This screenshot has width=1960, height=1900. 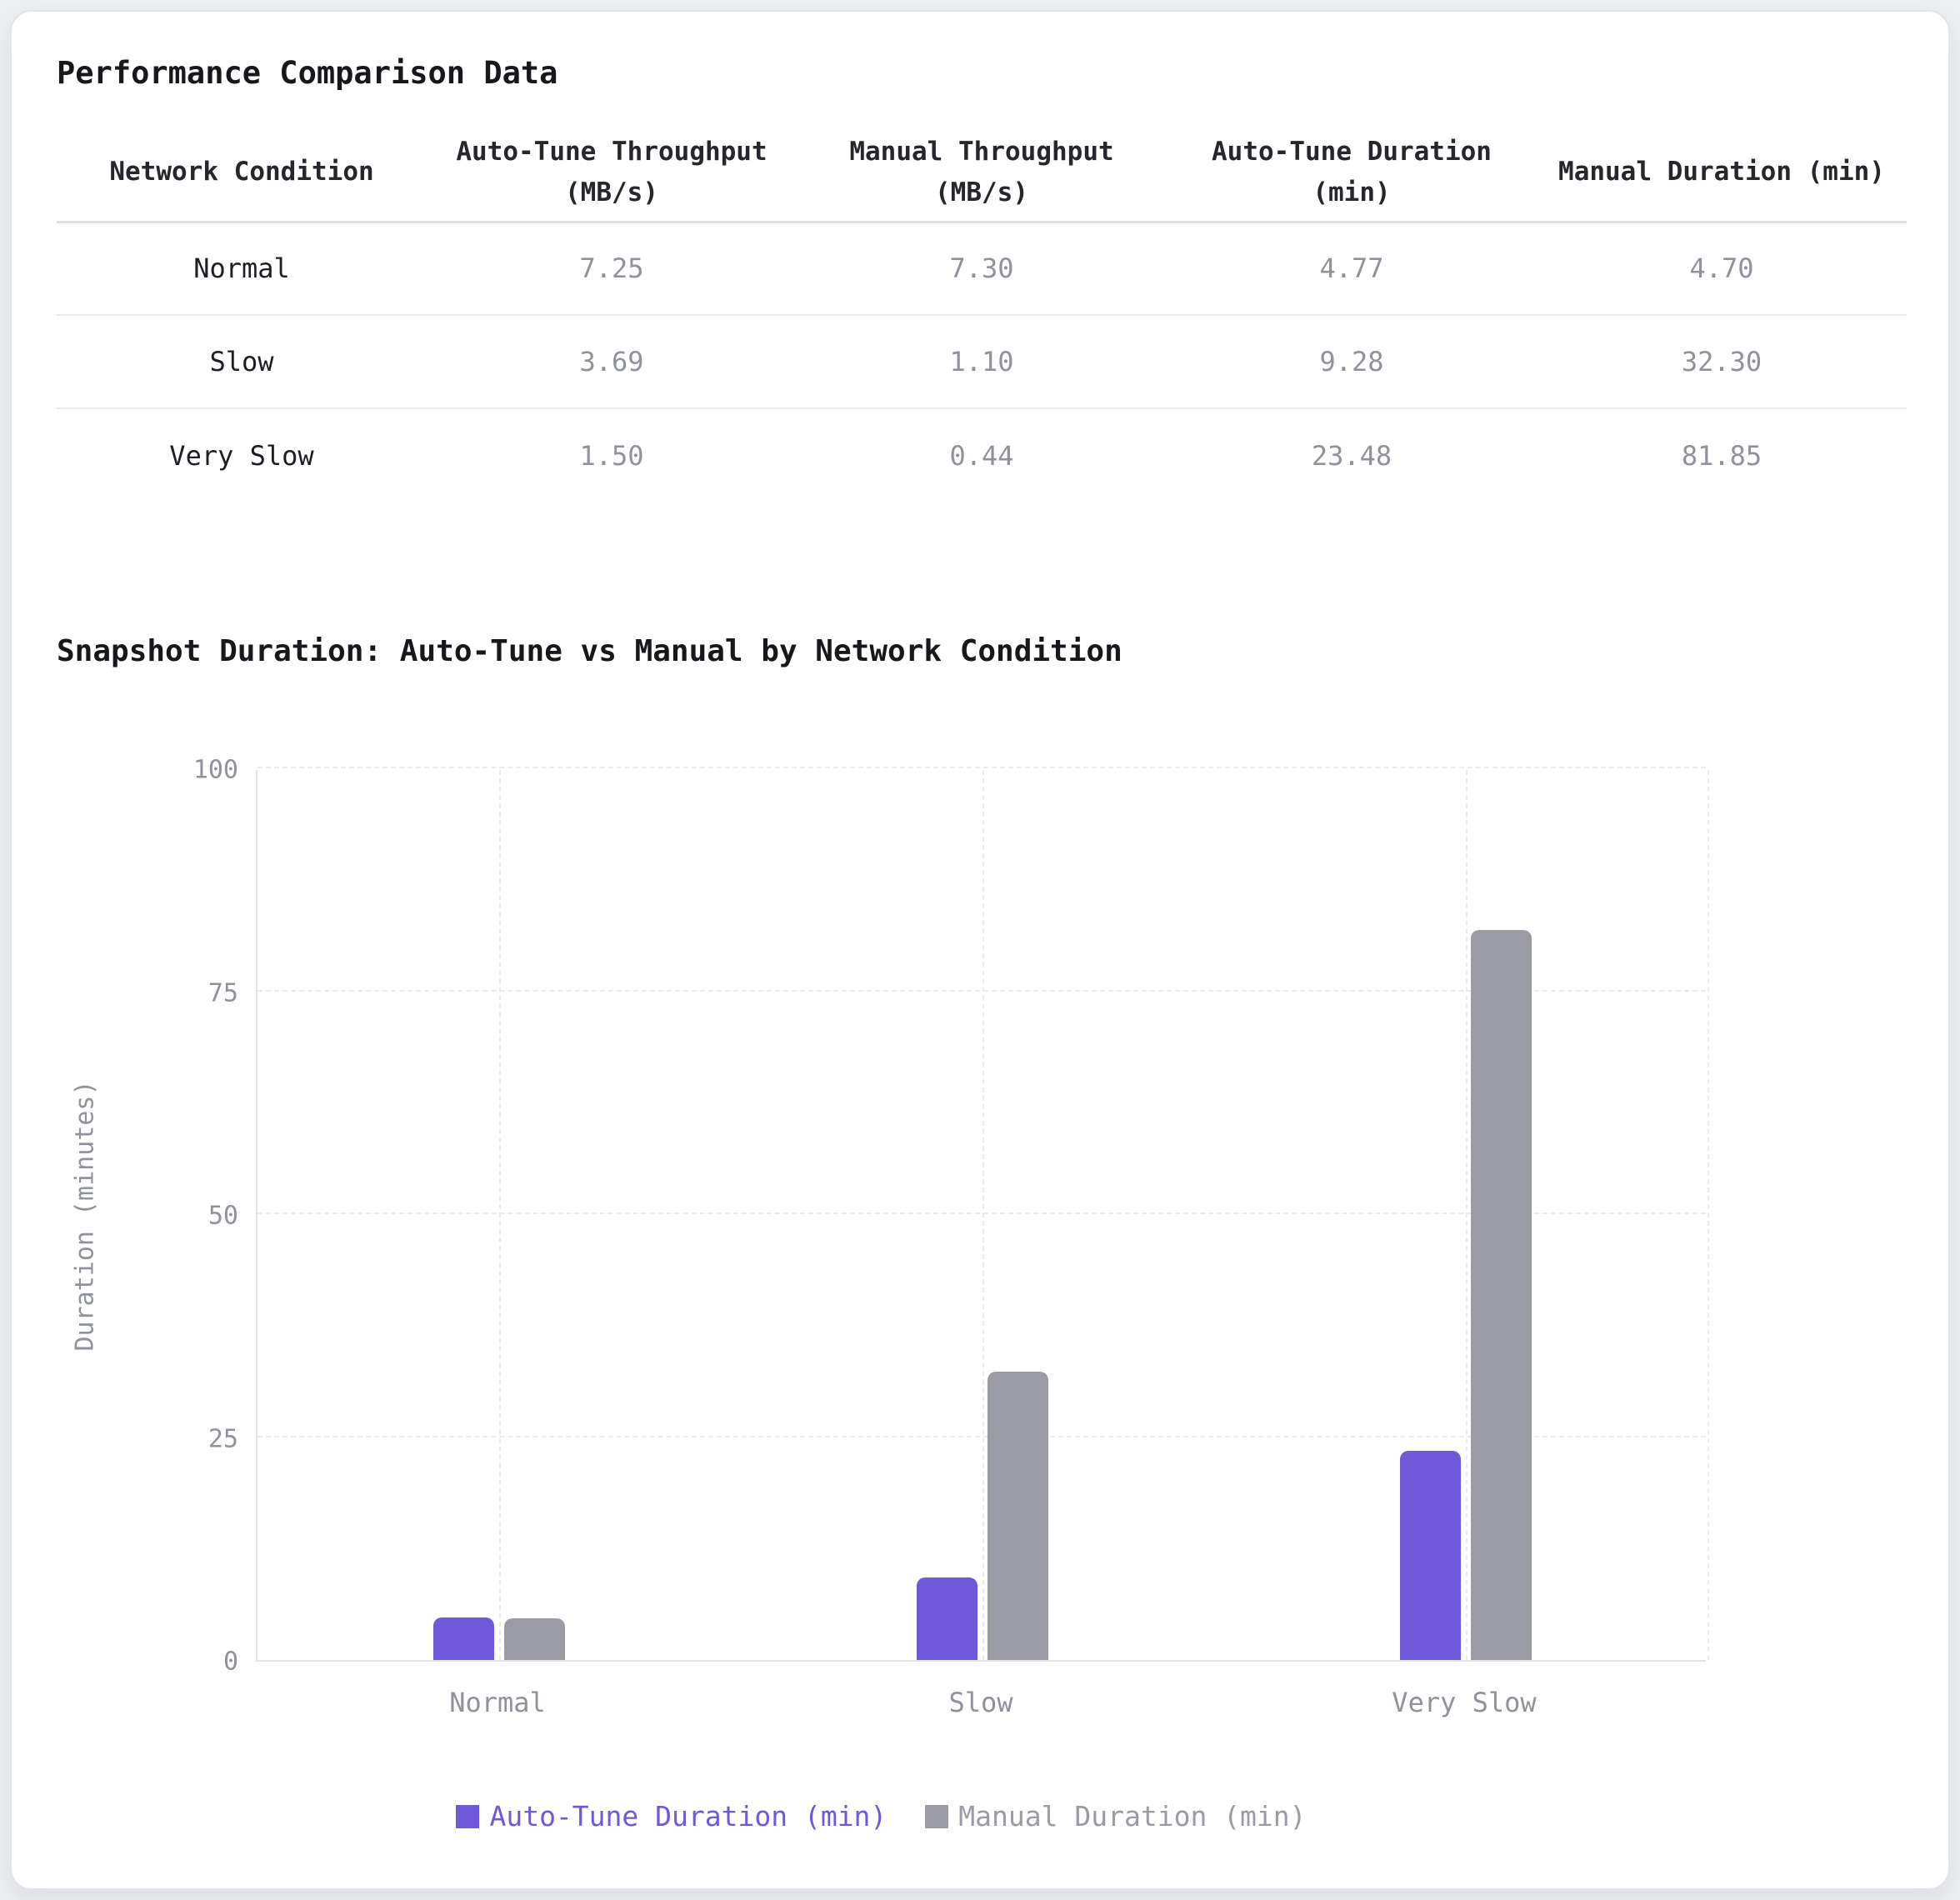 I want to click on column-header-network-condition: Network Condition, so click(x=242, y=174).